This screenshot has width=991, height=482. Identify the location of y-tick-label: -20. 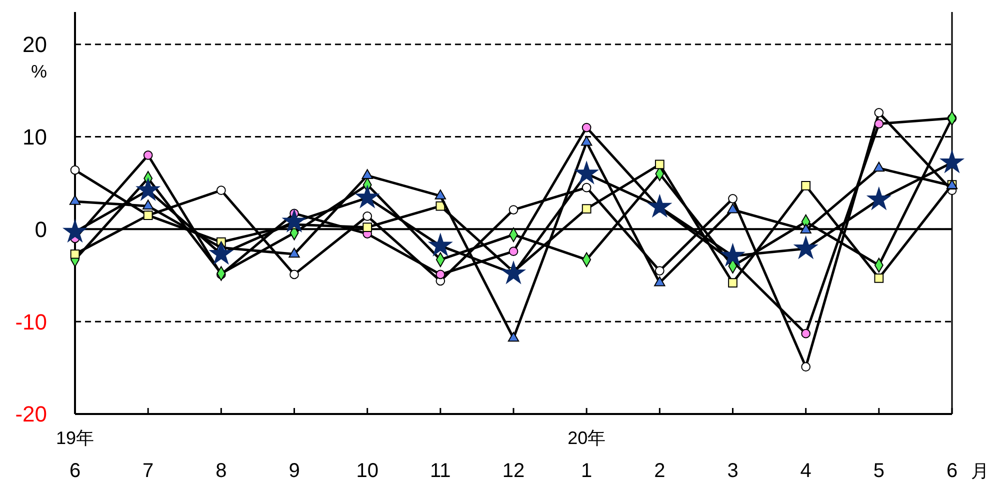
(31, 414).